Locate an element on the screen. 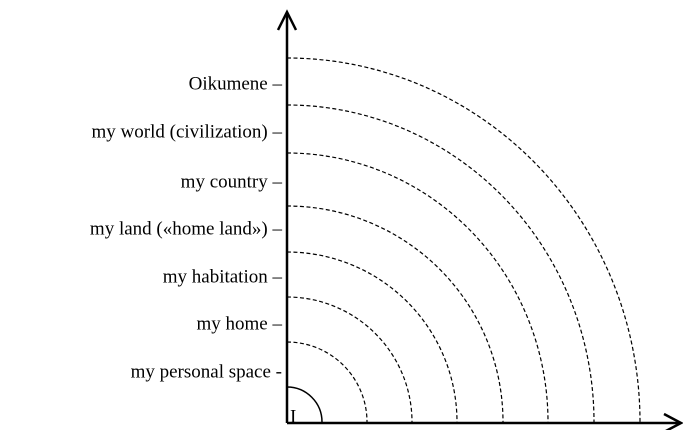 This screenshot has height=430, width=683. level-label: my personal space - is located at coordinates (206, 371).